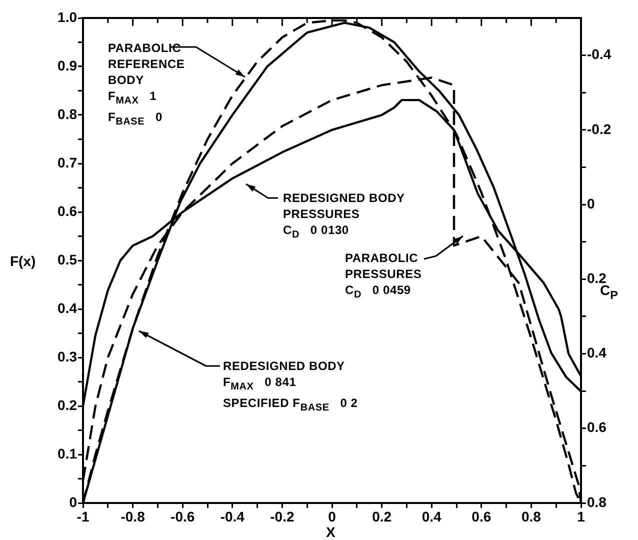 This screenshot has height=540, width=638. I want to click on annotation: PARABOLIC PRESSURES C$_{D}$ 0 0459, so click(383, 276).